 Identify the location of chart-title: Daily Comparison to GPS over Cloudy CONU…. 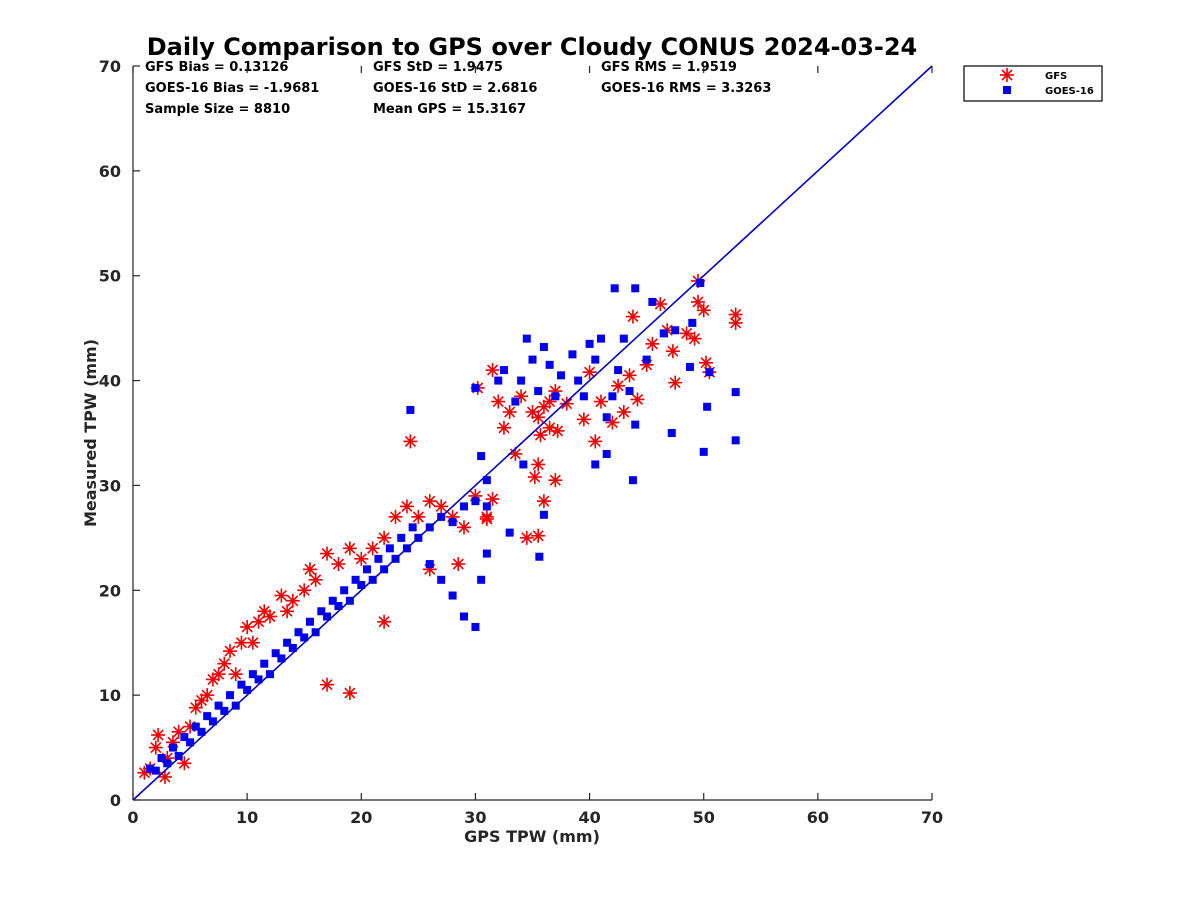
(532, 47).